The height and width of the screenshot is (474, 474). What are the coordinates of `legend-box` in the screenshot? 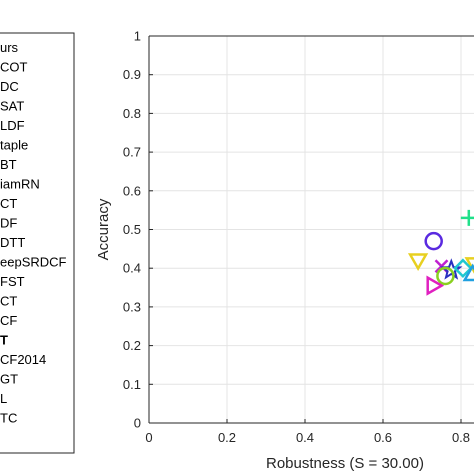 It's located at (37, 243).